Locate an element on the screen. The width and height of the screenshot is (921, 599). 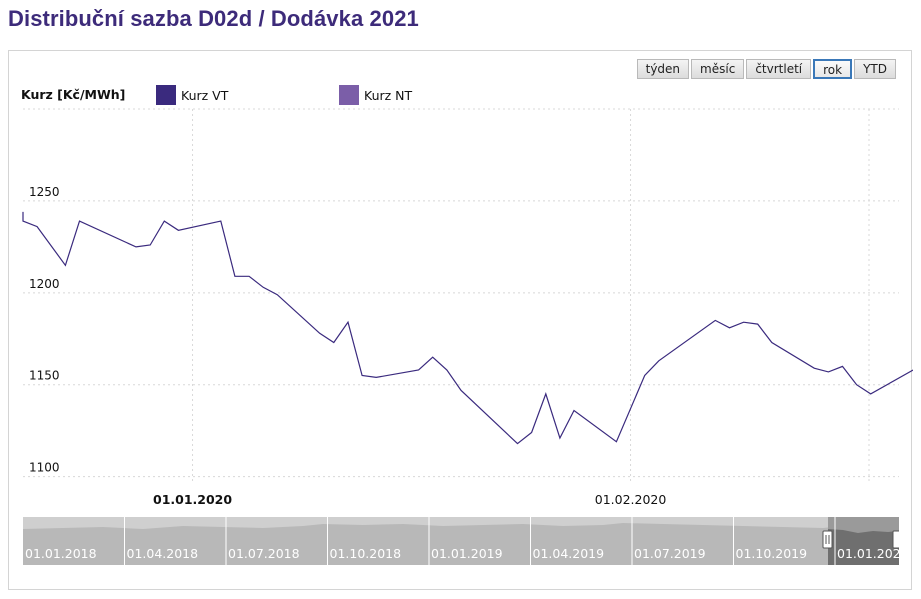
navigator-area is located at coordinates (461, 544).